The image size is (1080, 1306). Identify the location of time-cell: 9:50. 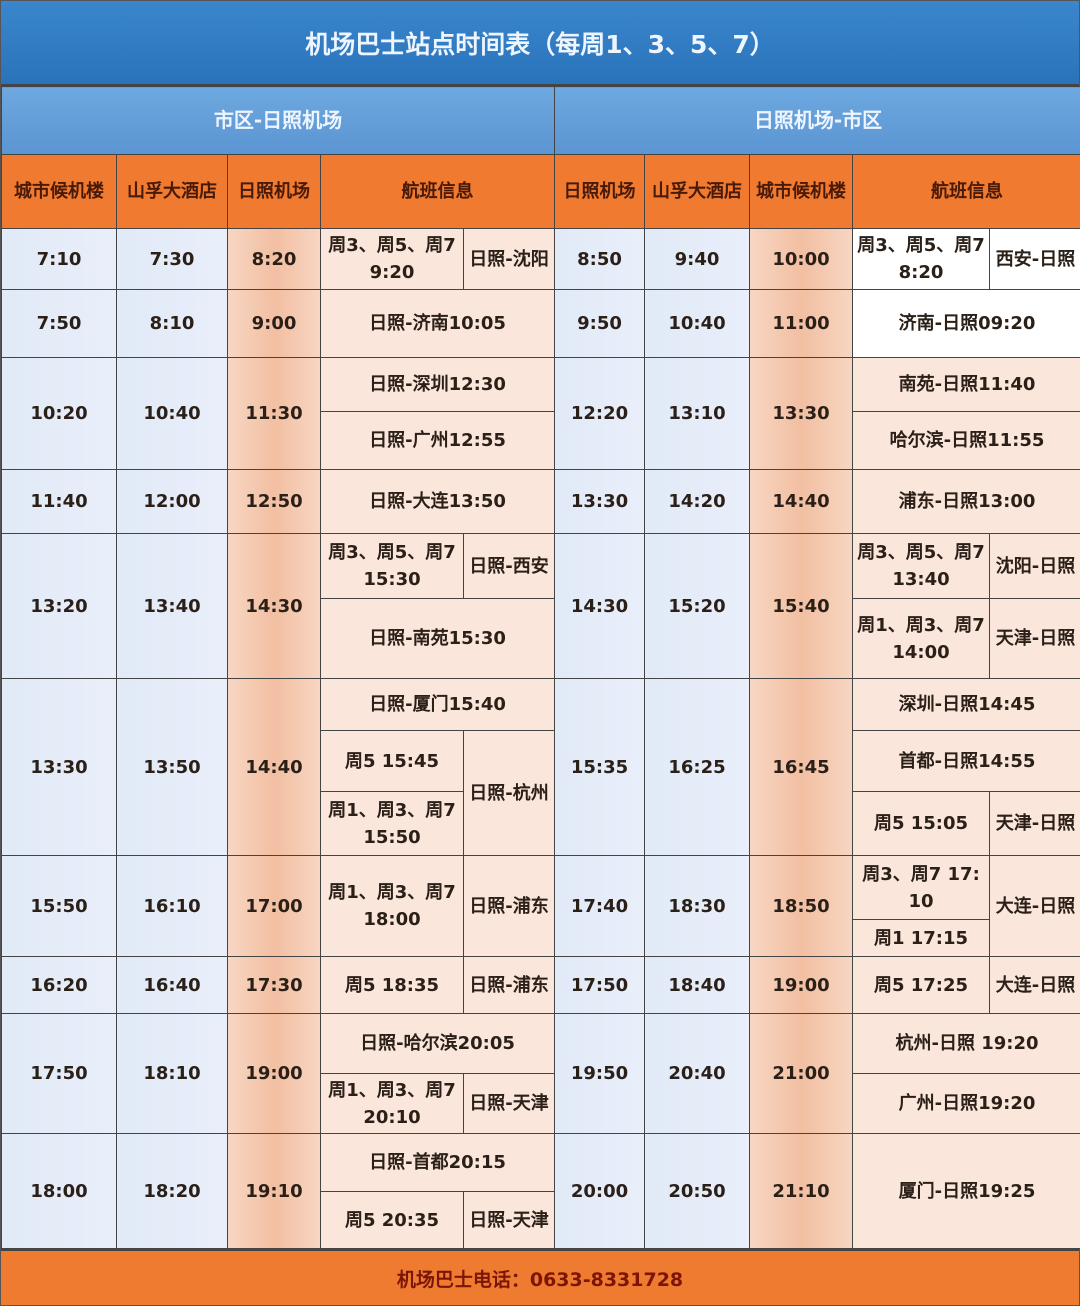
(599, 323).